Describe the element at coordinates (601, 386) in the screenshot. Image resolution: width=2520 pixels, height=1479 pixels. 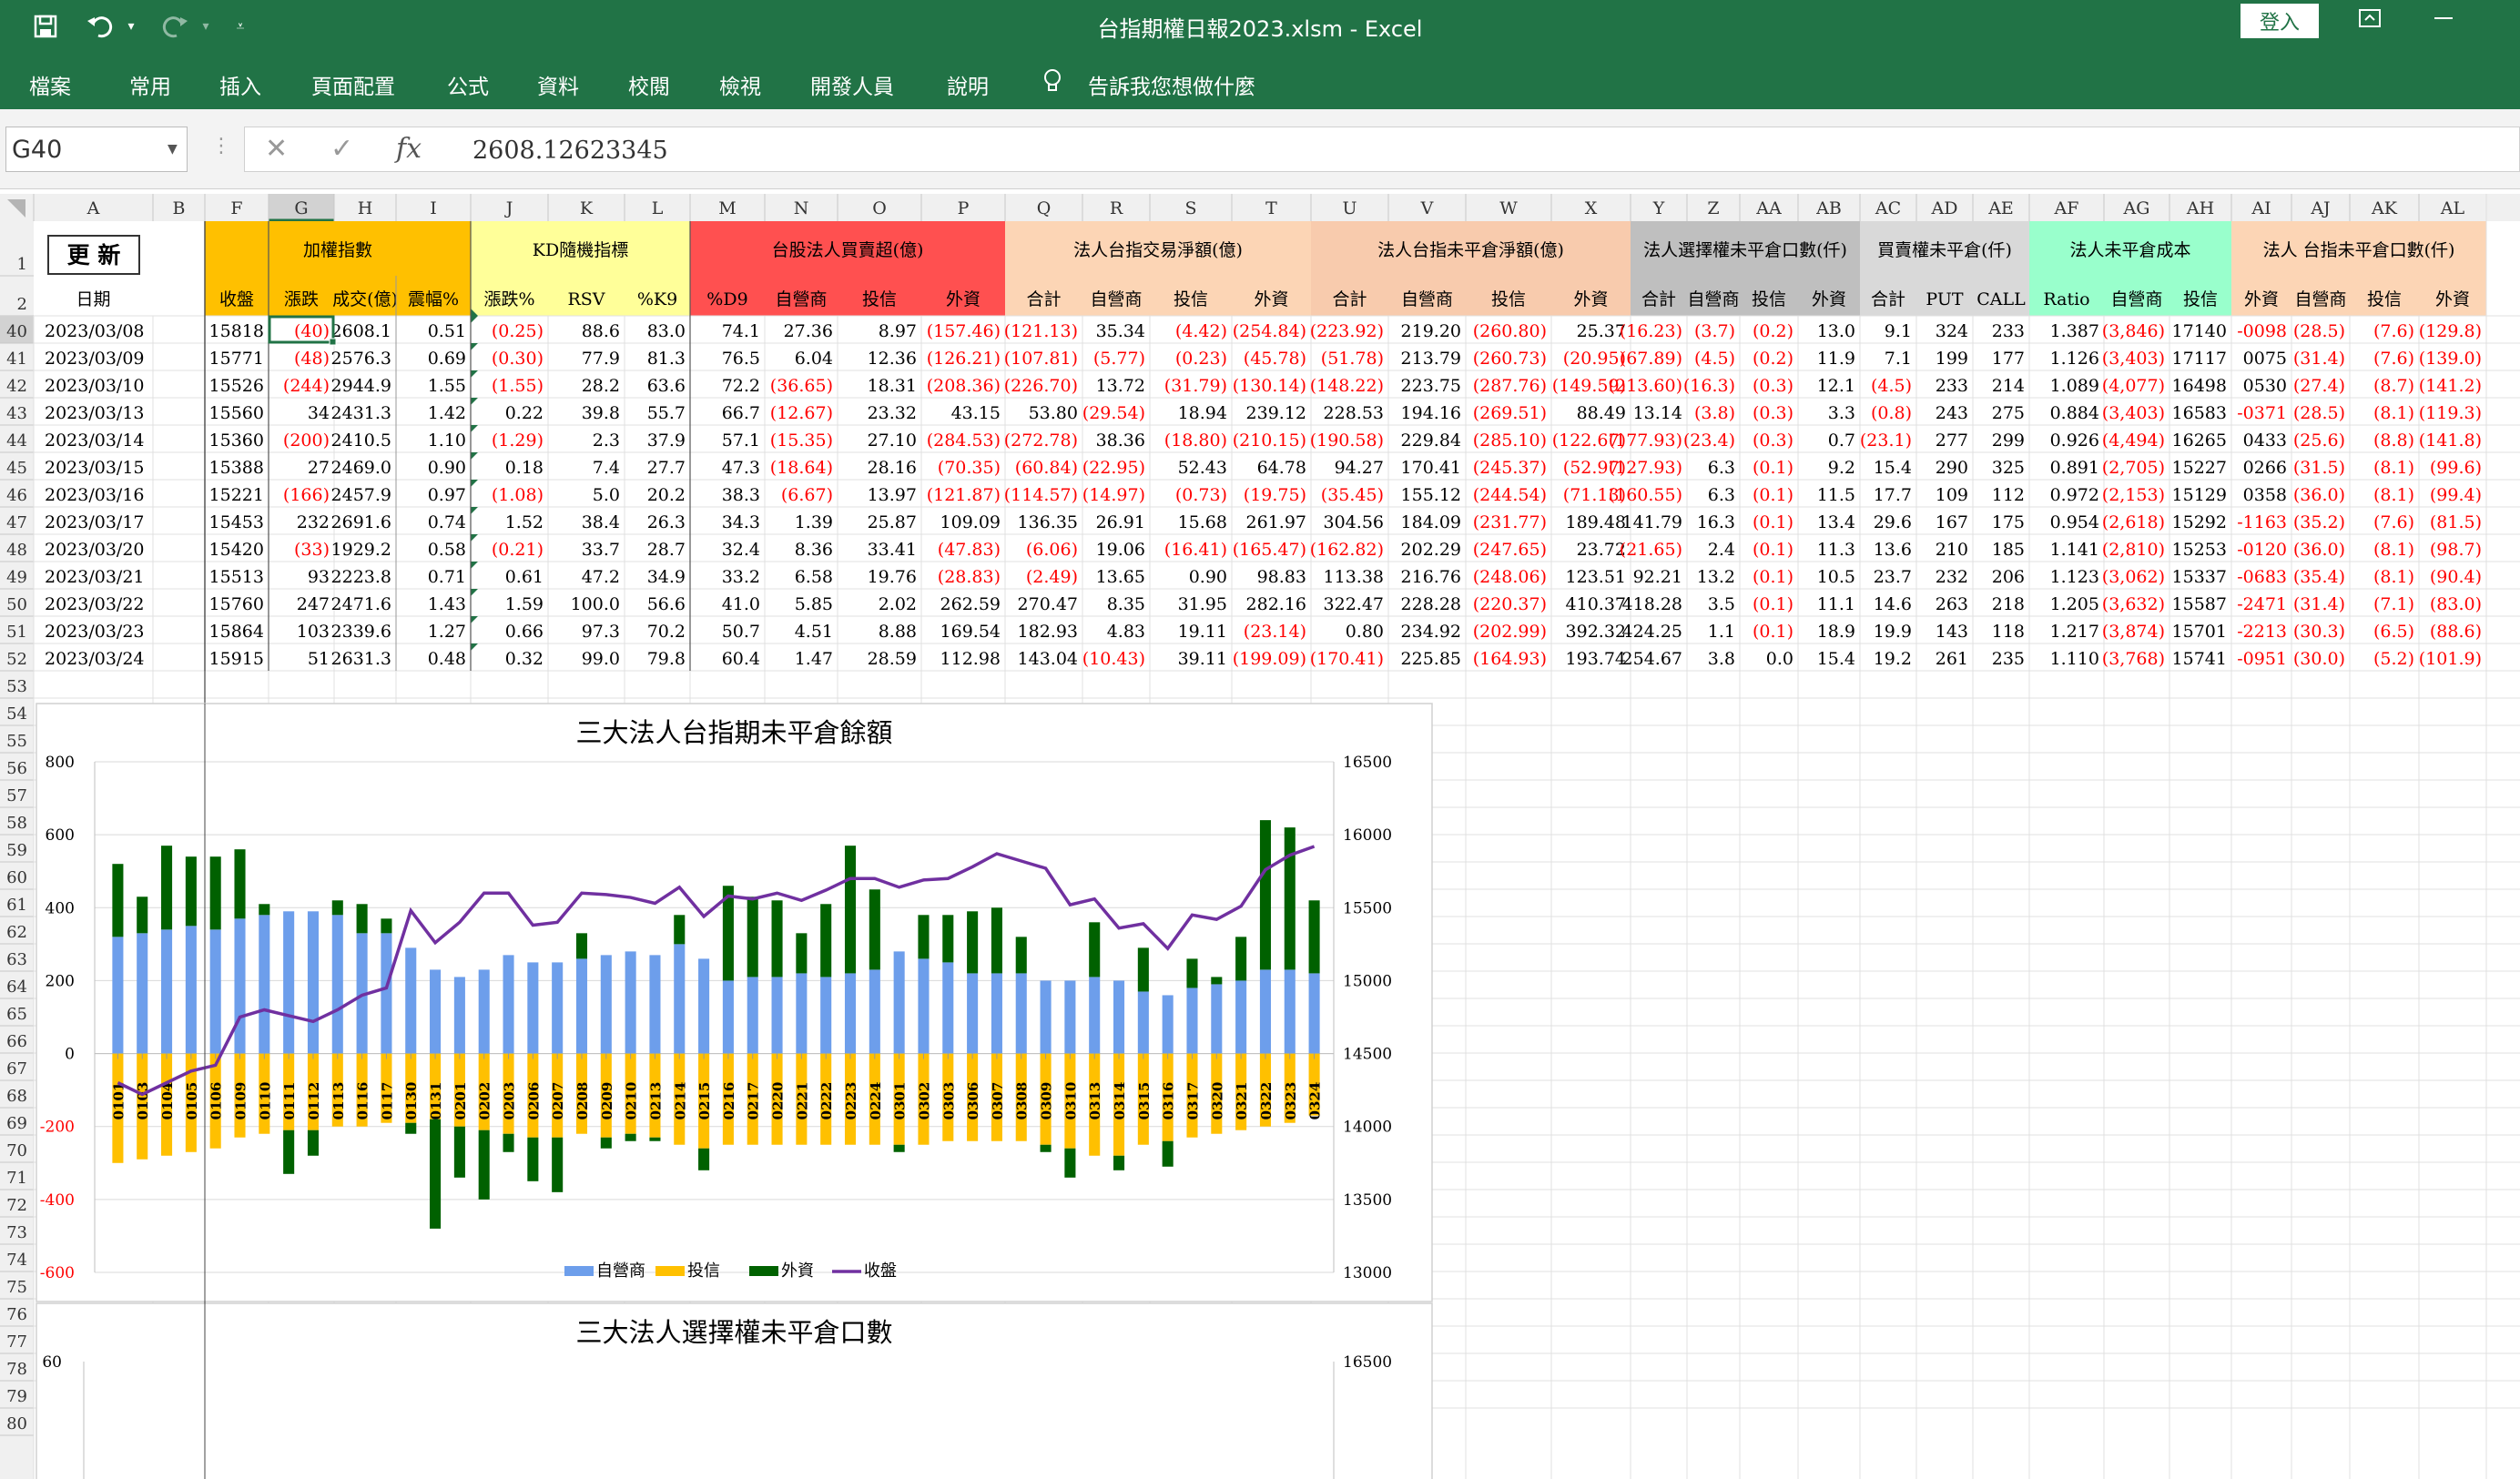
I see `cell-value: 28.2` at that location.